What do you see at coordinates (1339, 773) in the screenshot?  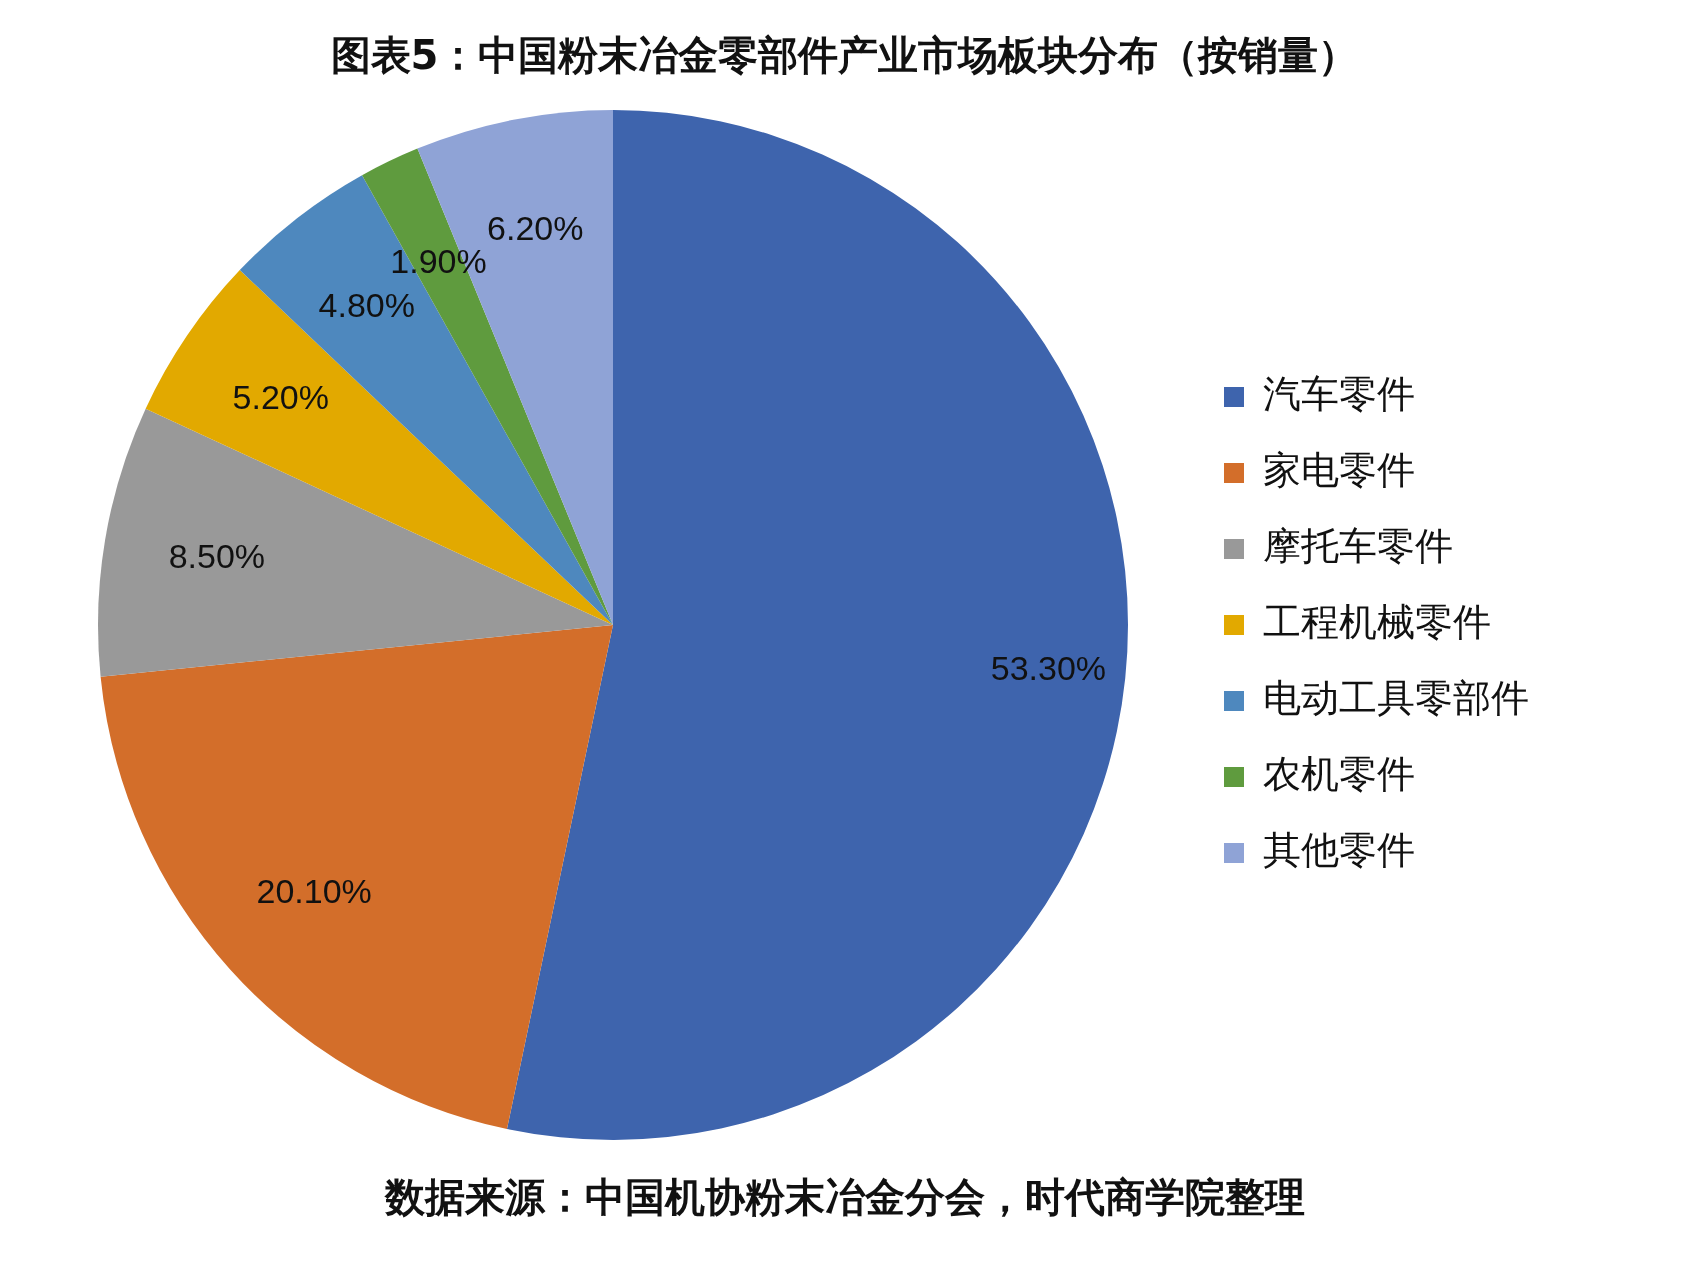 I see `legend-label: 农机零件` at bounding box center [1339, 773].